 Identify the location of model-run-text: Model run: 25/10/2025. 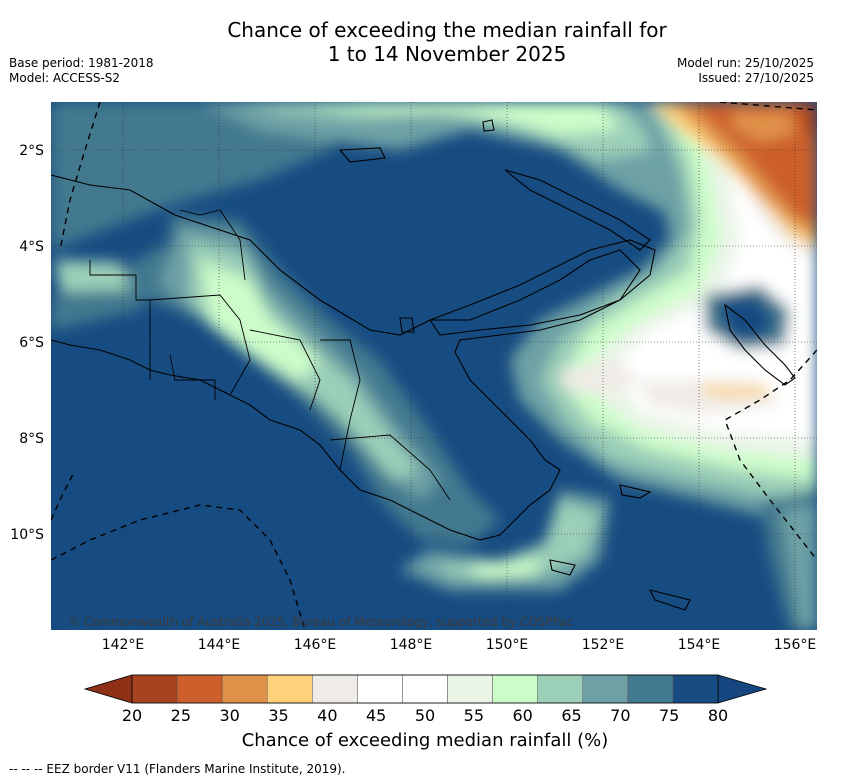
(745, 63).